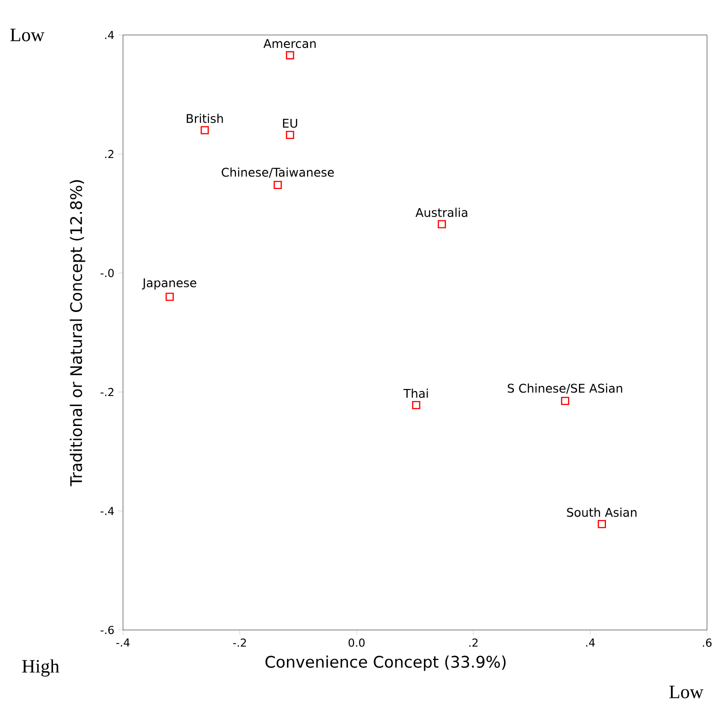  Describe the element at coordinates (107, 273) in the screenshot. I see `y-tick-label: -.0` at that location.